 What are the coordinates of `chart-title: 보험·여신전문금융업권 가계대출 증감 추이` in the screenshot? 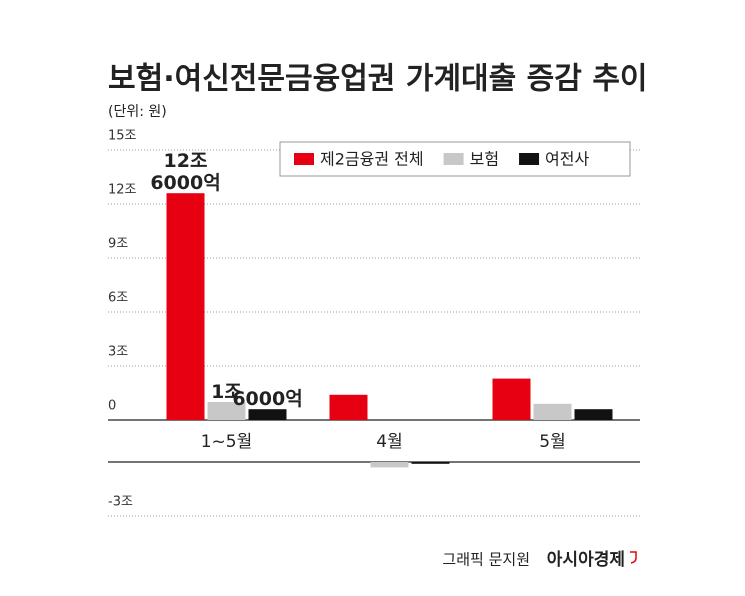 It's located at (378, 79).